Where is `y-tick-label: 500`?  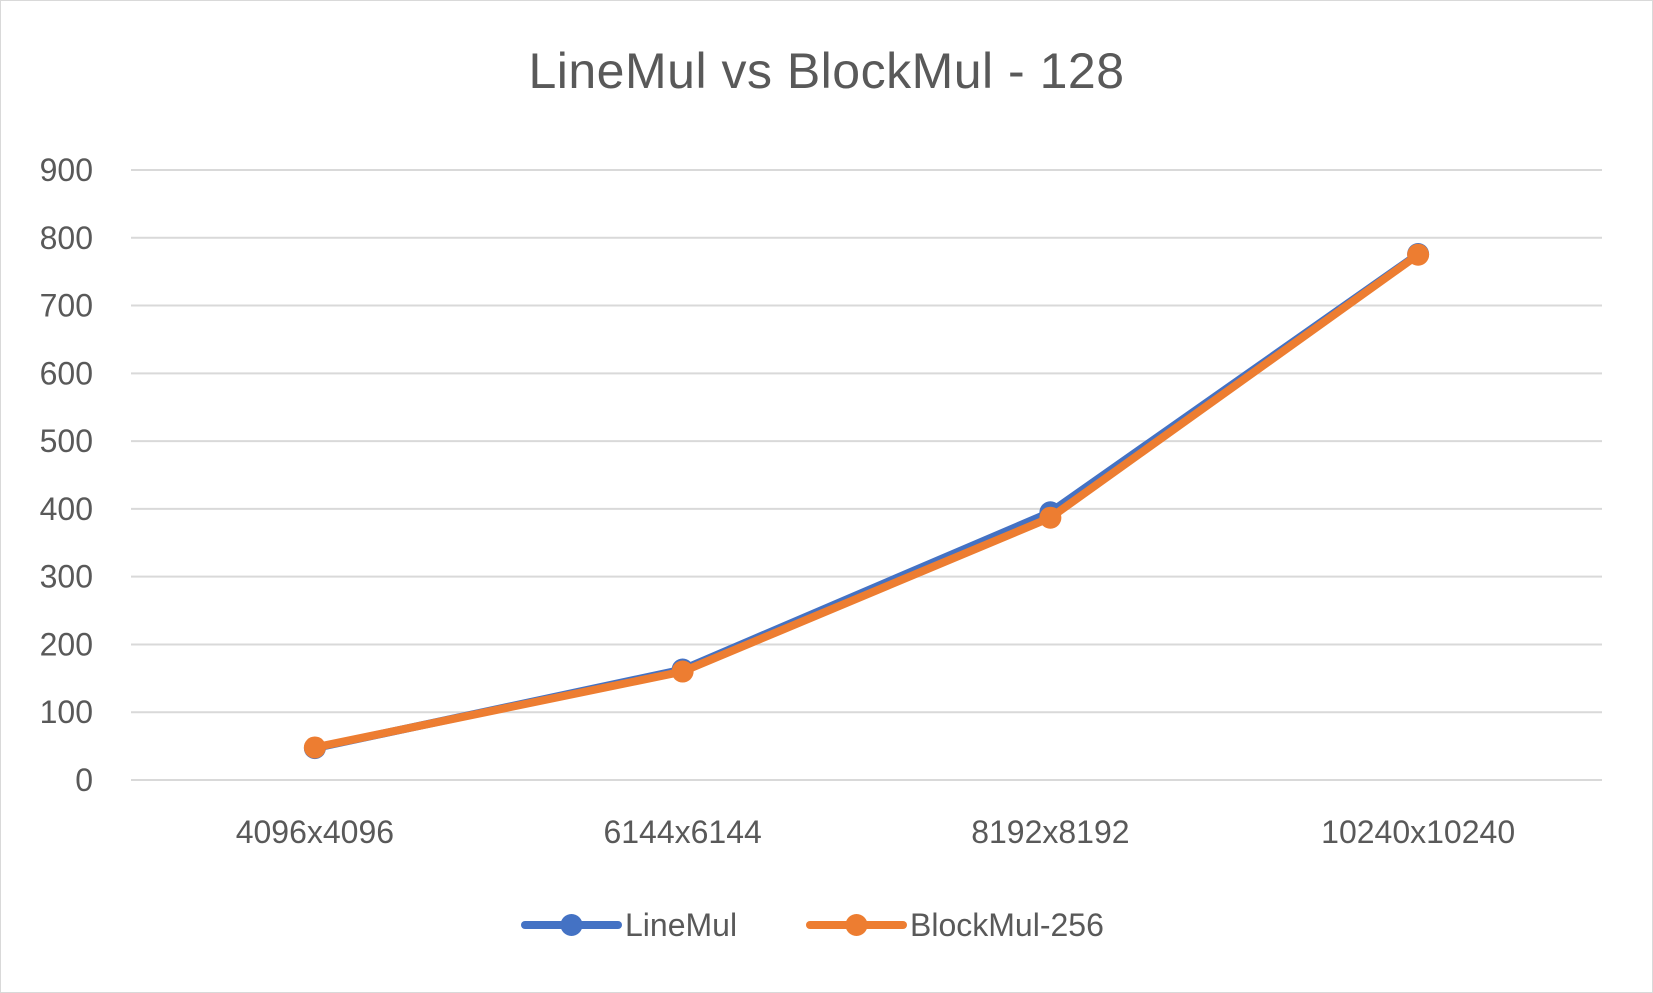
y-tick-label: 500 is located at coordinates (66, 441).